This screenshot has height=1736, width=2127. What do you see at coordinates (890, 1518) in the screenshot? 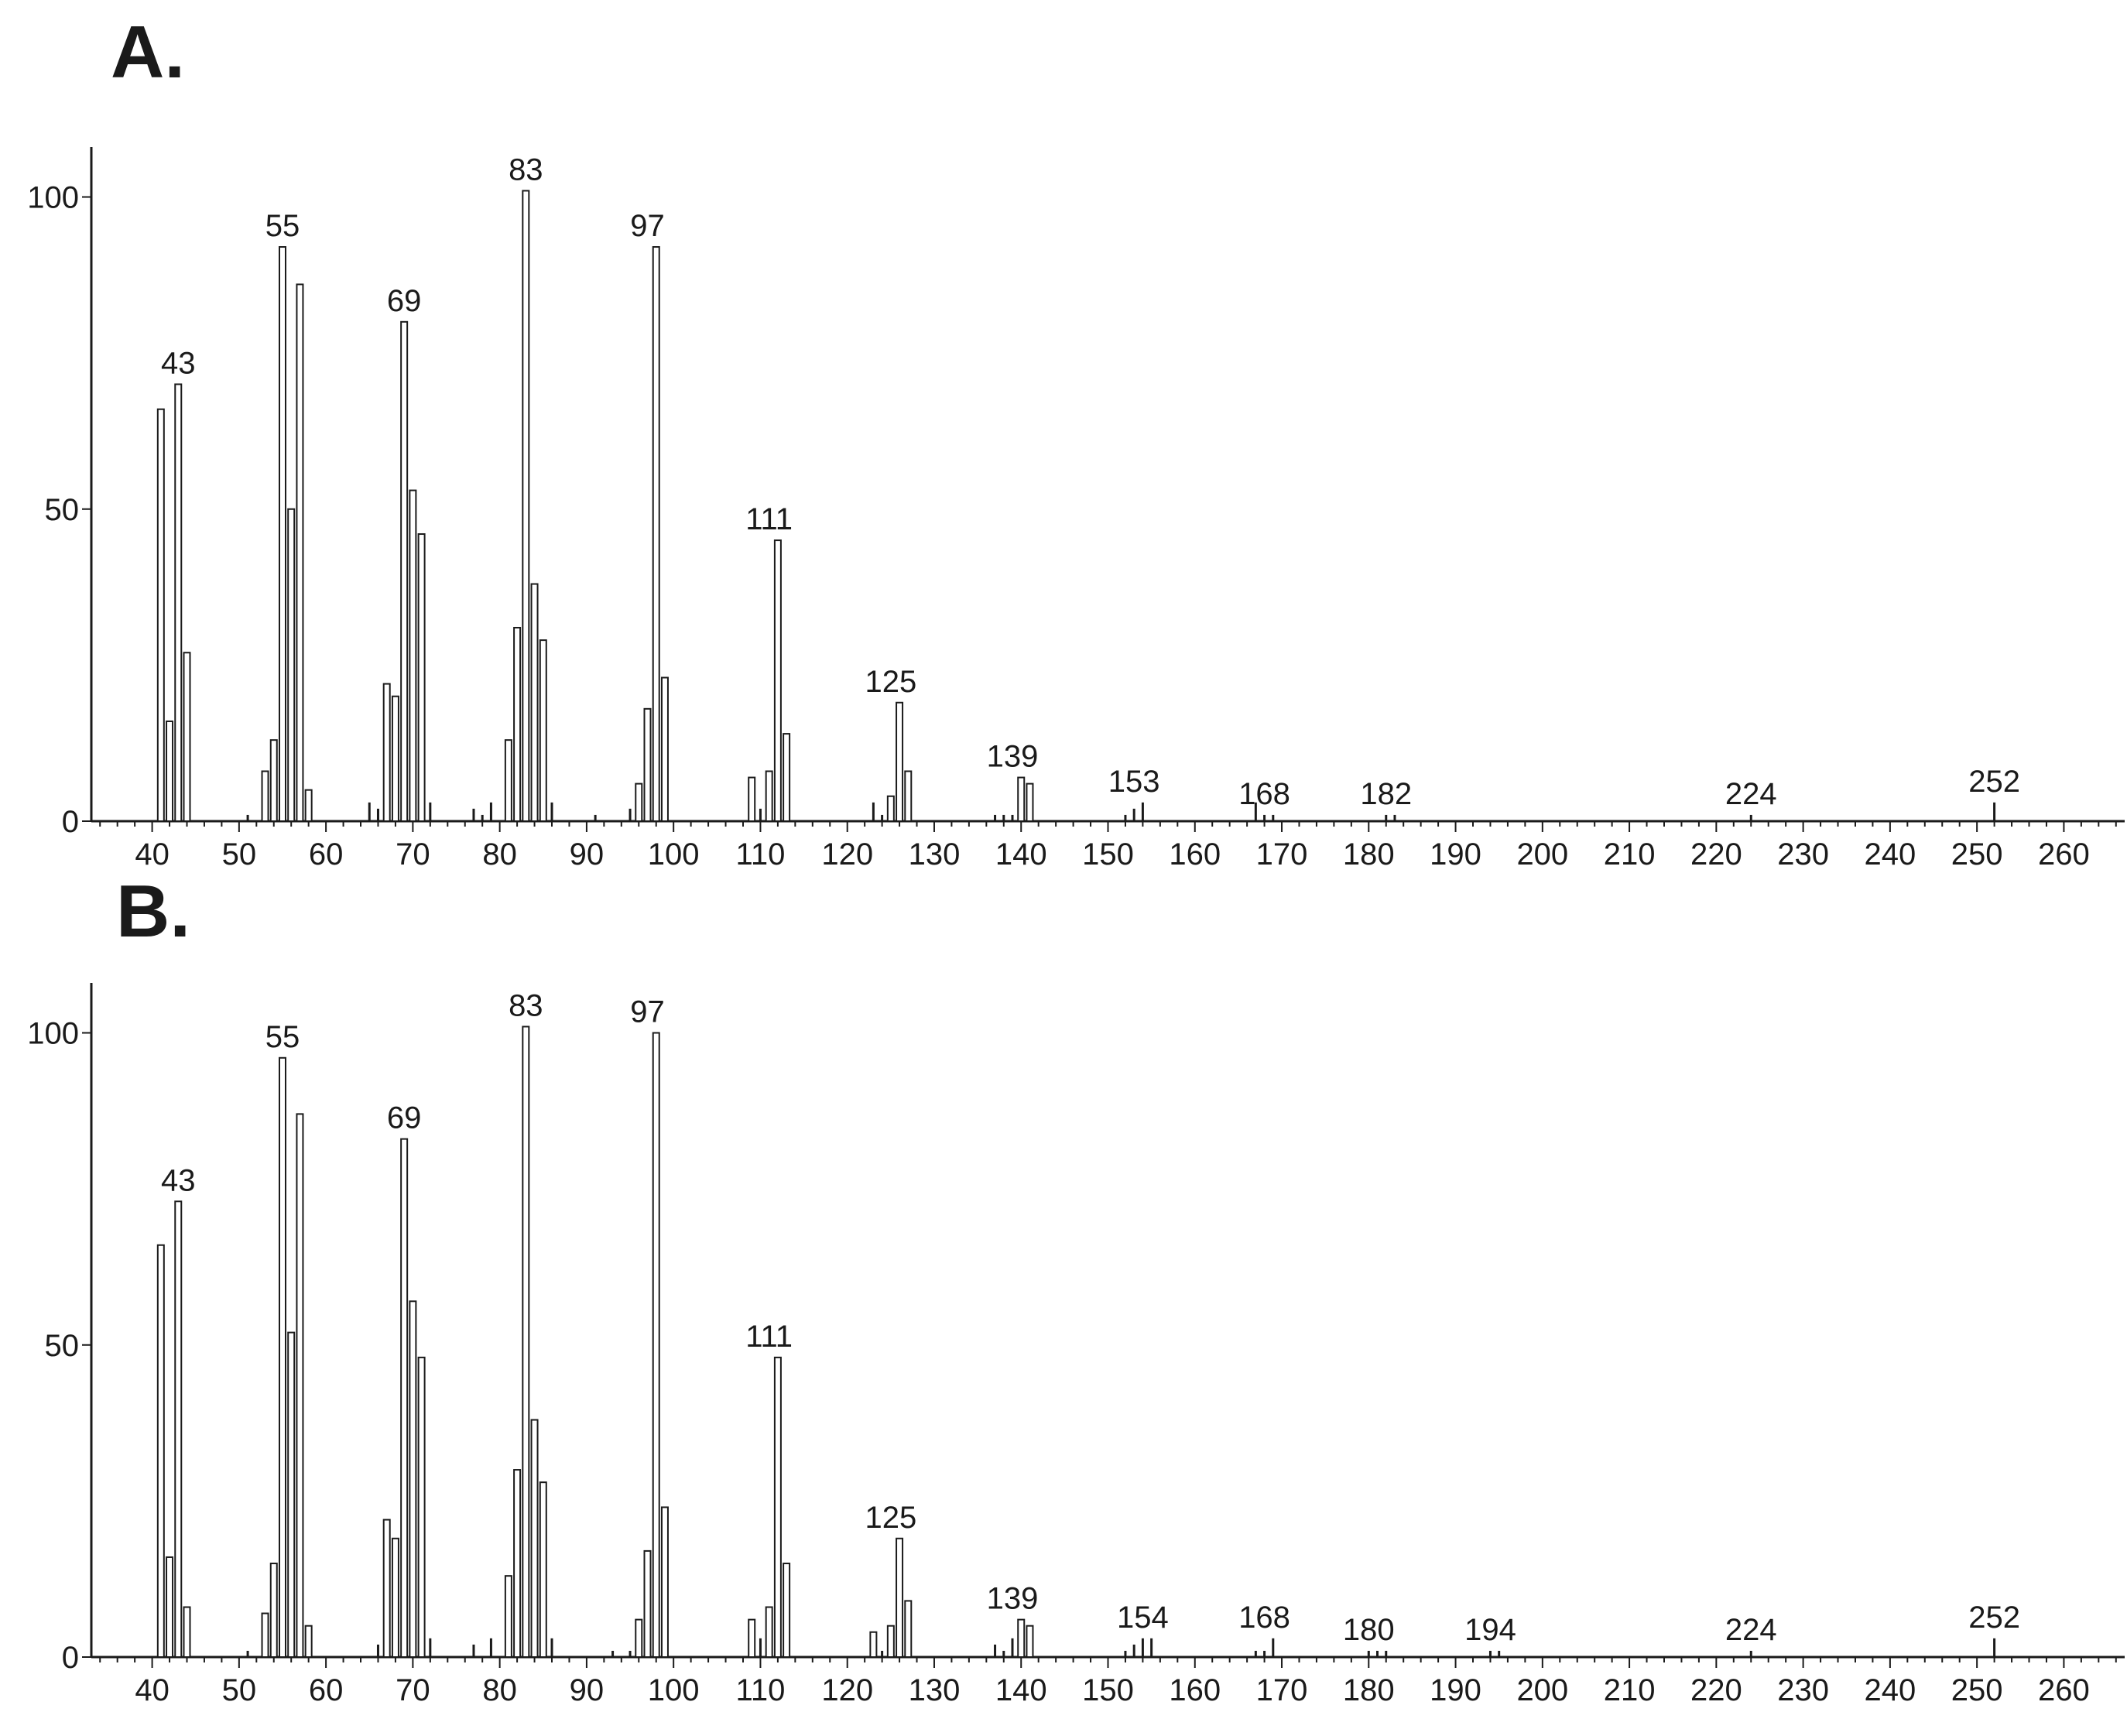
I see `peak-label: 125` at bounding box center [890, 1518].